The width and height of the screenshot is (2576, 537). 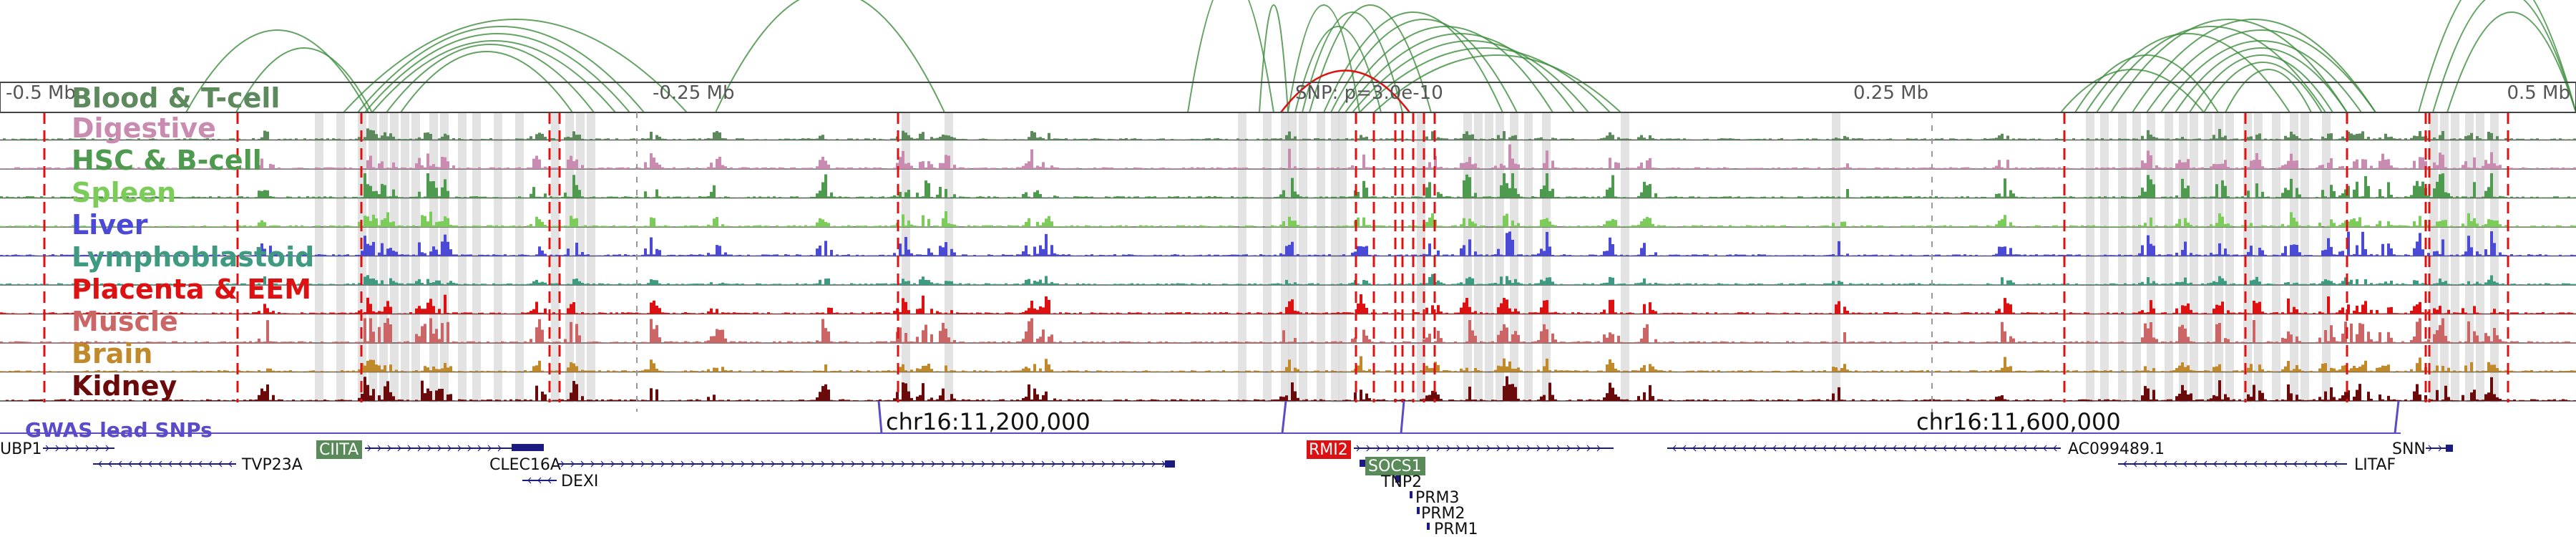 I want to click on track-label-liver: Liver, so click(x=110, y=225).